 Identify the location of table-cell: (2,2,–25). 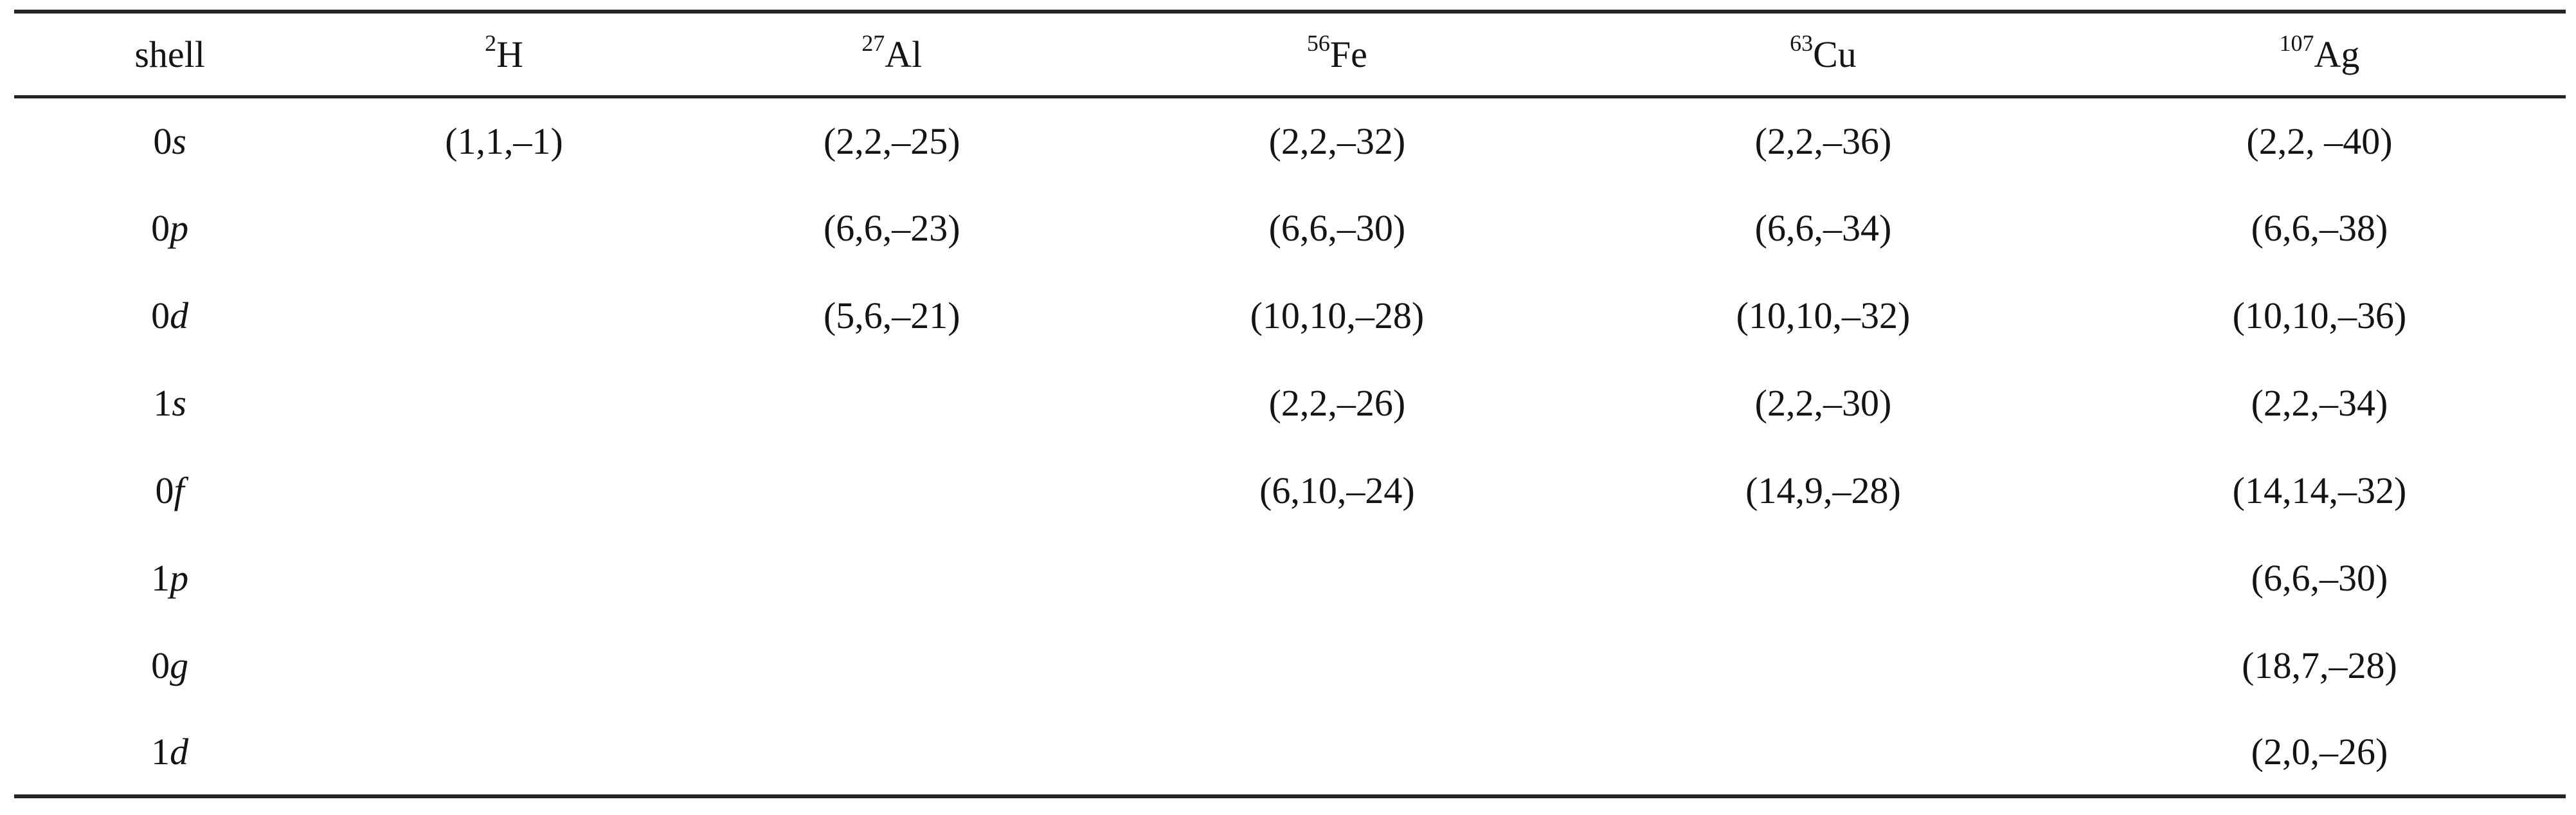
(891, 141).